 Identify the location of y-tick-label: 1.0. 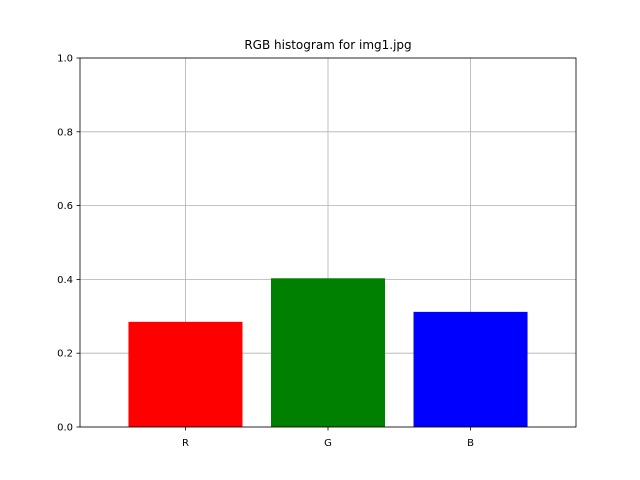
(65, 59).